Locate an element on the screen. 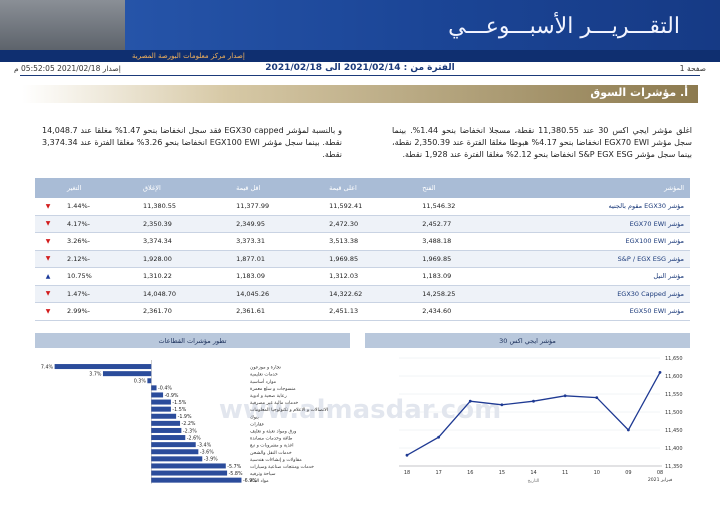 This screenshot has height=509, width=720. category-label: منسوجات و سلع معمرة is located at coordinates (273, 389).